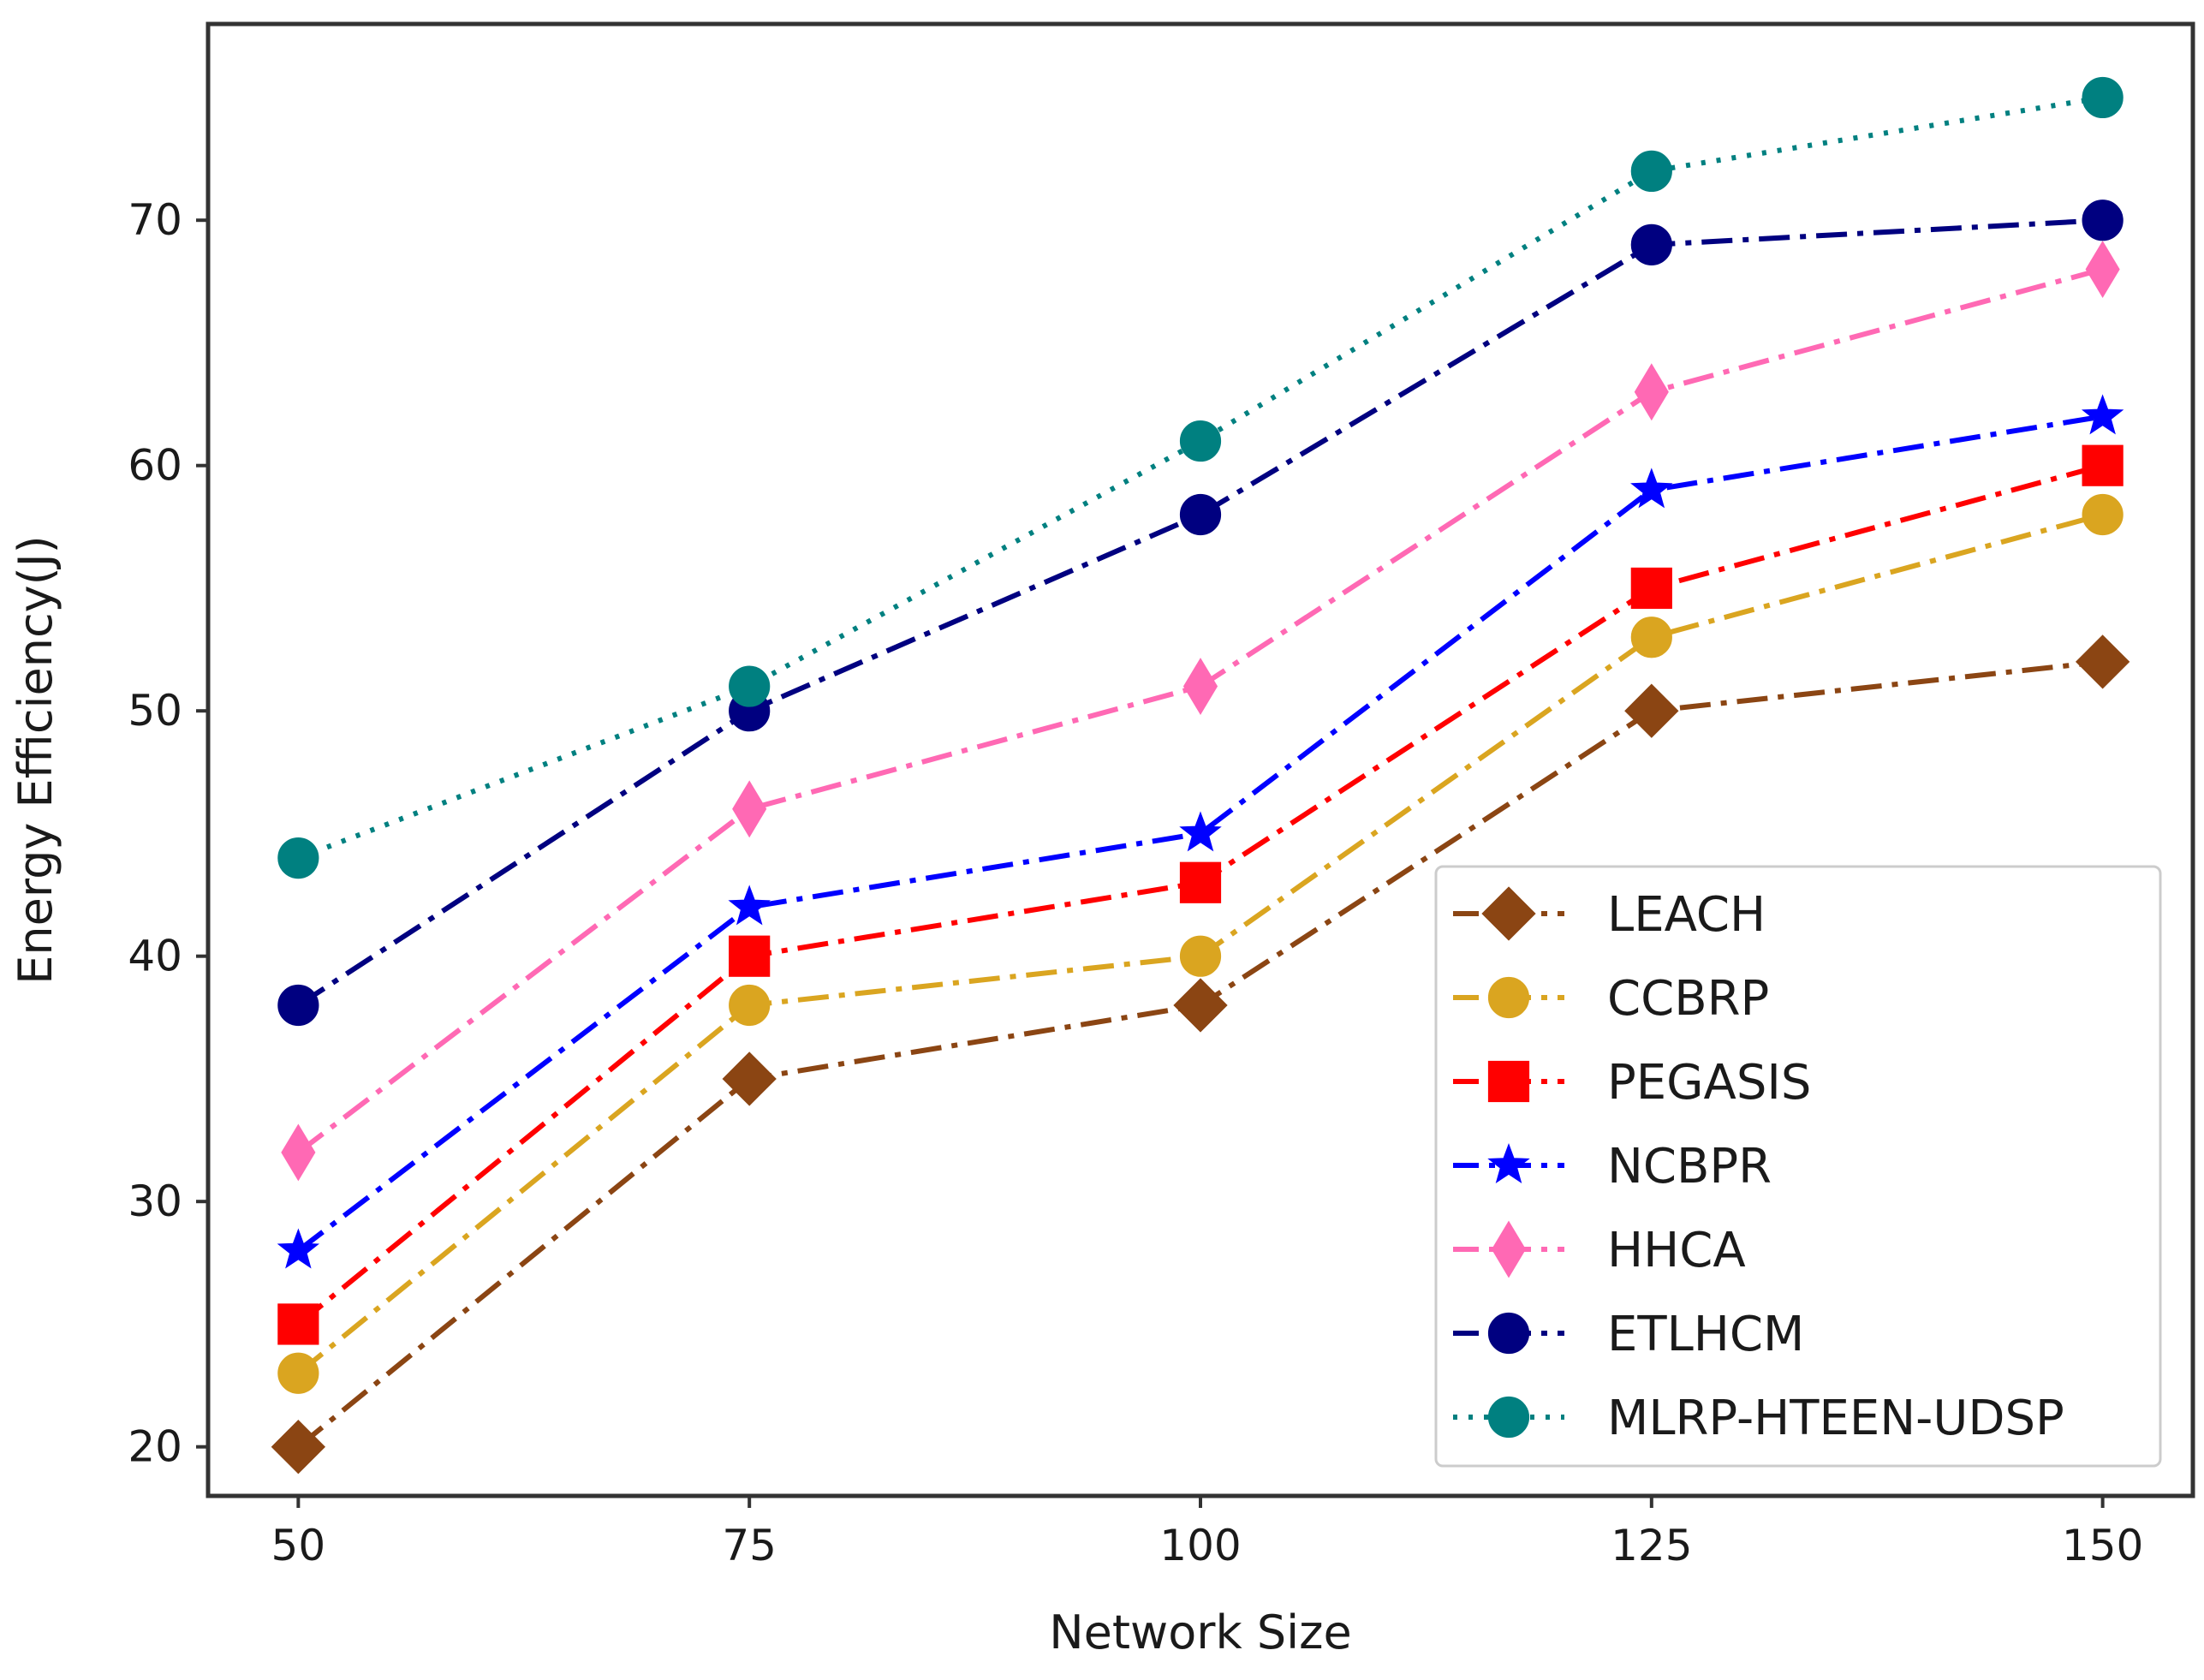 This screenshot has width=2204, height=1680. I want to click on legend-item: LEACH, so click(1609, 915).